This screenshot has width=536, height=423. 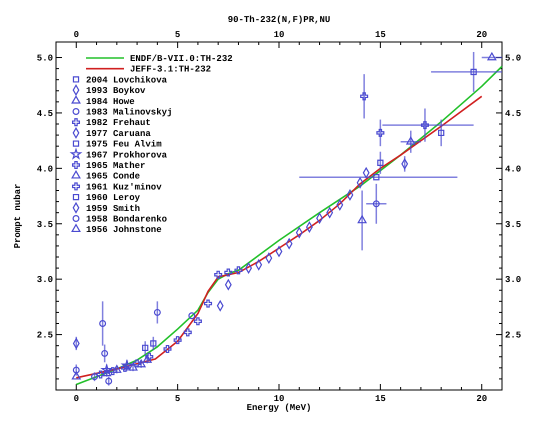 What do you see at coordinates (44, 59) in the screenshot?
I see `y-tick-label: 5.0` at bounding box center [44, 59].